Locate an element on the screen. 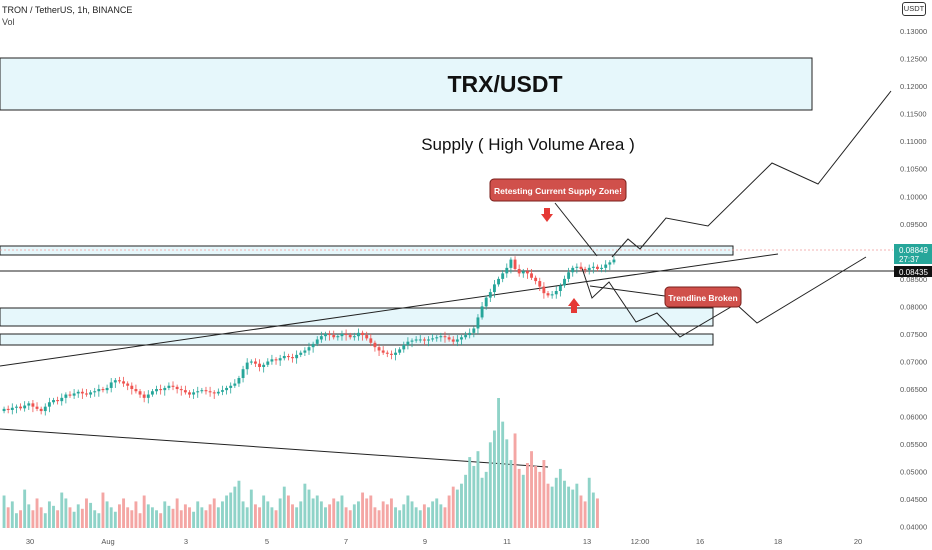 This screenshot has height=550, width=932. time-tick-label: 11 is located at coordinates (507, 541).